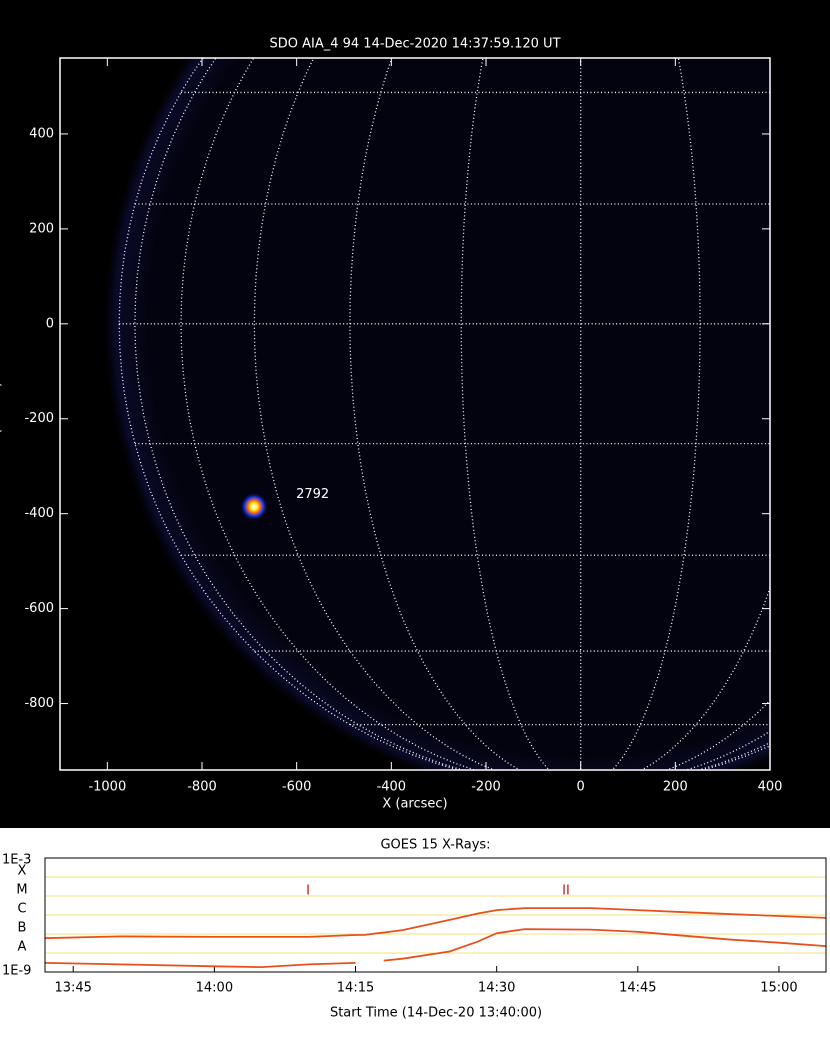 This screenshot has width=830, height=1038. Describe the element at coordinates (39, 608) in the screenshot. I see `y-tick-label: -600` at that location.